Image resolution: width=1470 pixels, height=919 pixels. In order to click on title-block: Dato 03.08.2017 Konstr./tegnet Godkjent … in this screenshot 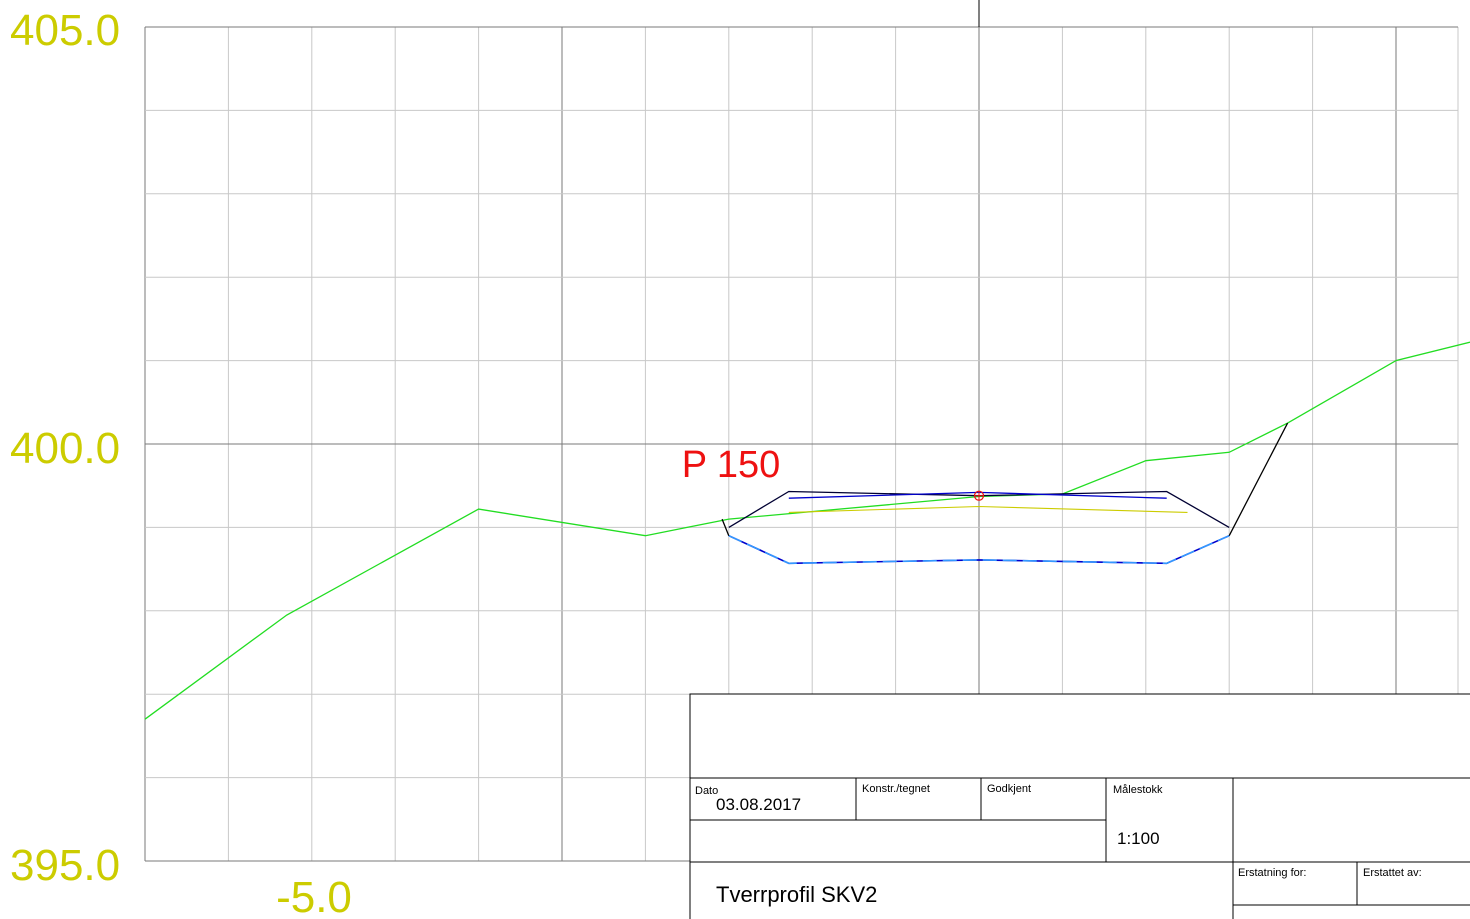, I will do `click(1079, 806)`.